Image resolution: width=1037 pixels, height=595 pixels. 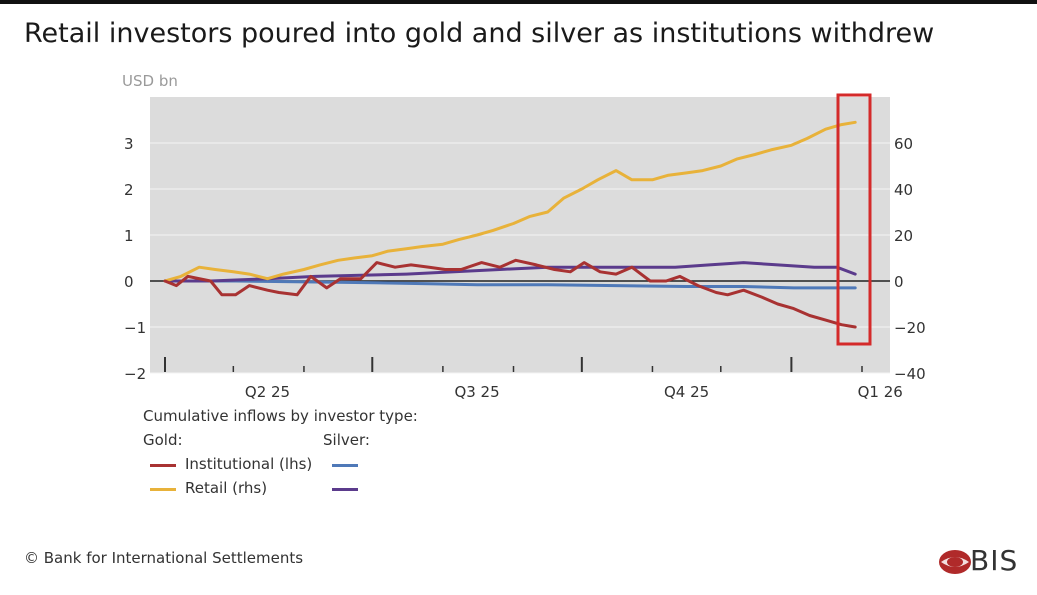 I want to click on bis-logo-text: BIS, so click(x=994, y=560).